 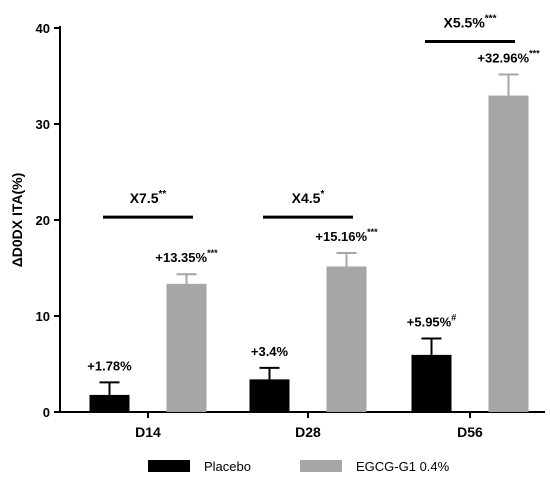 I want to click on legend-label: Placebo, so click(x=227, y=466).